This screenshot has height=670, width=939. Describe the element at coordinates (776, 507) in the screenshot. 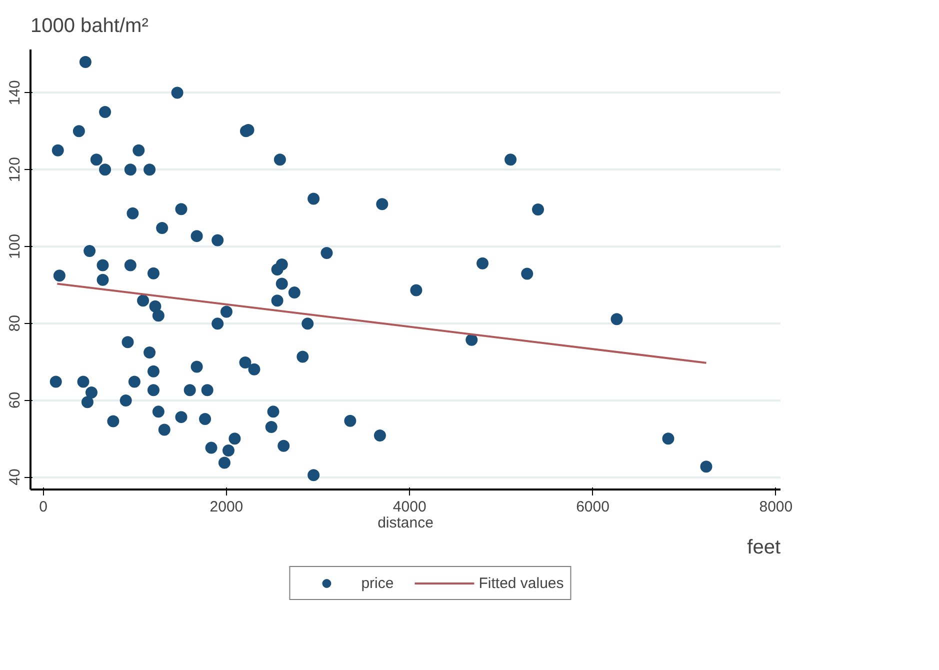

I see `x-tick-label: 8000` at that location.